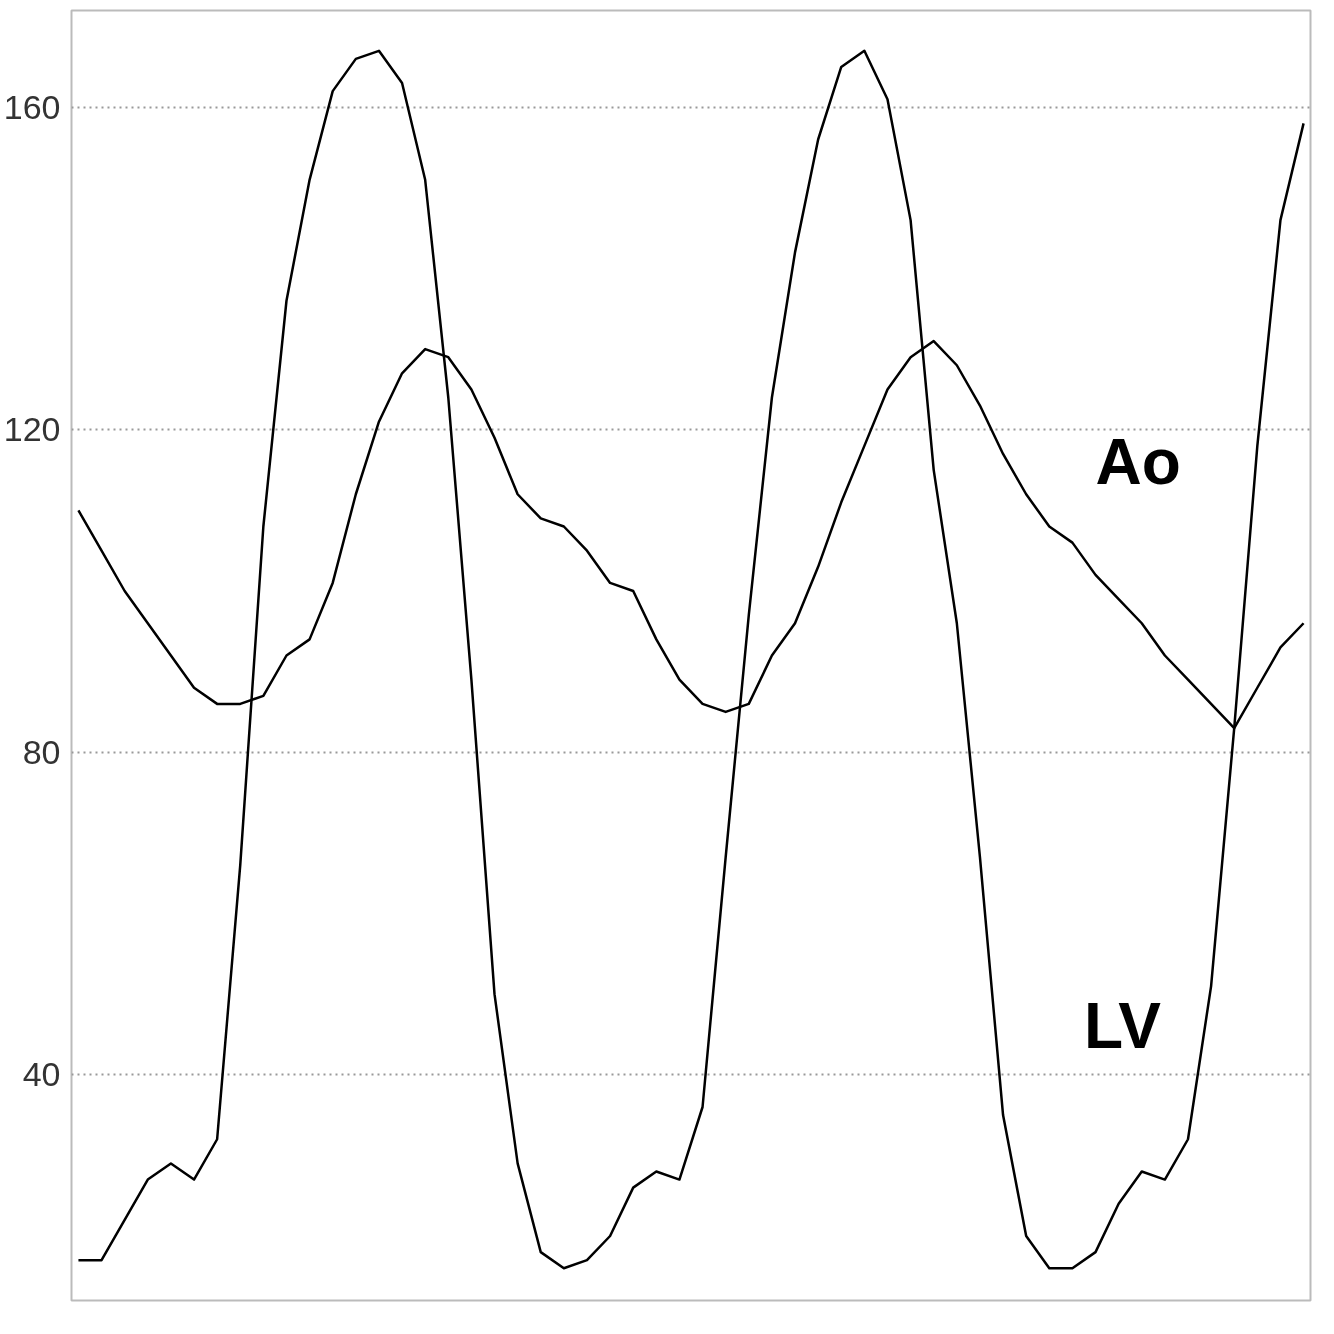 This screenshot has width=1334, height=1334. What do you see at coordinates (41, 751) in the screenshot?
I see `y-tick-label: 80` at bounding box center [41, 751].